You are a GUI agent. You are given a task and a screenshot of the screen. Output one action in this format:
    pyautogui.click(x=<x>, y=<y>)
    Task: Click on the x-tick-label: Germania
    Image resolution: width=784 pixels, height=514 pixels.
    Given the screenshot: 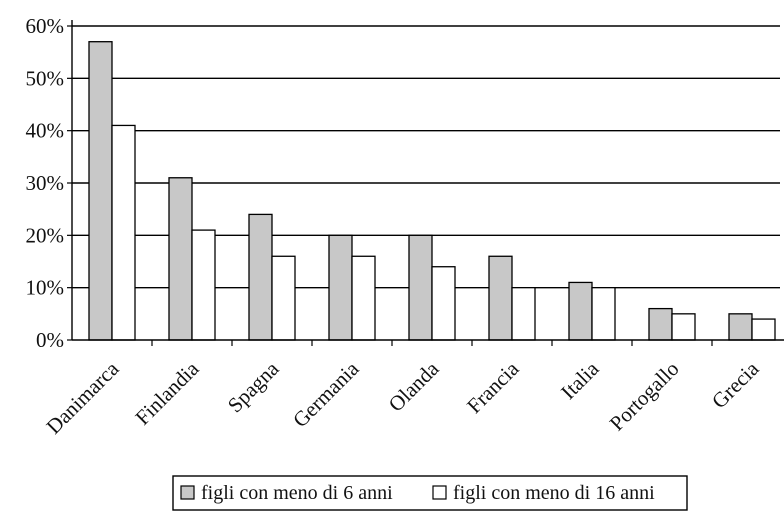 What is the action you would take?
    pyautogui.click(x=326, y=394)
    